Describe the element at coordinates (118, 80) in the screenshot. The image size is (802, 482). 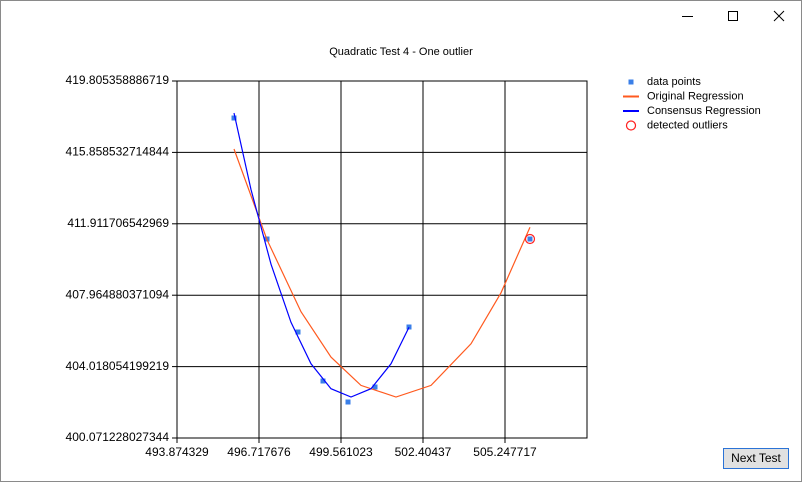
I see `y-tick-label: 419.805358886719` at that location.